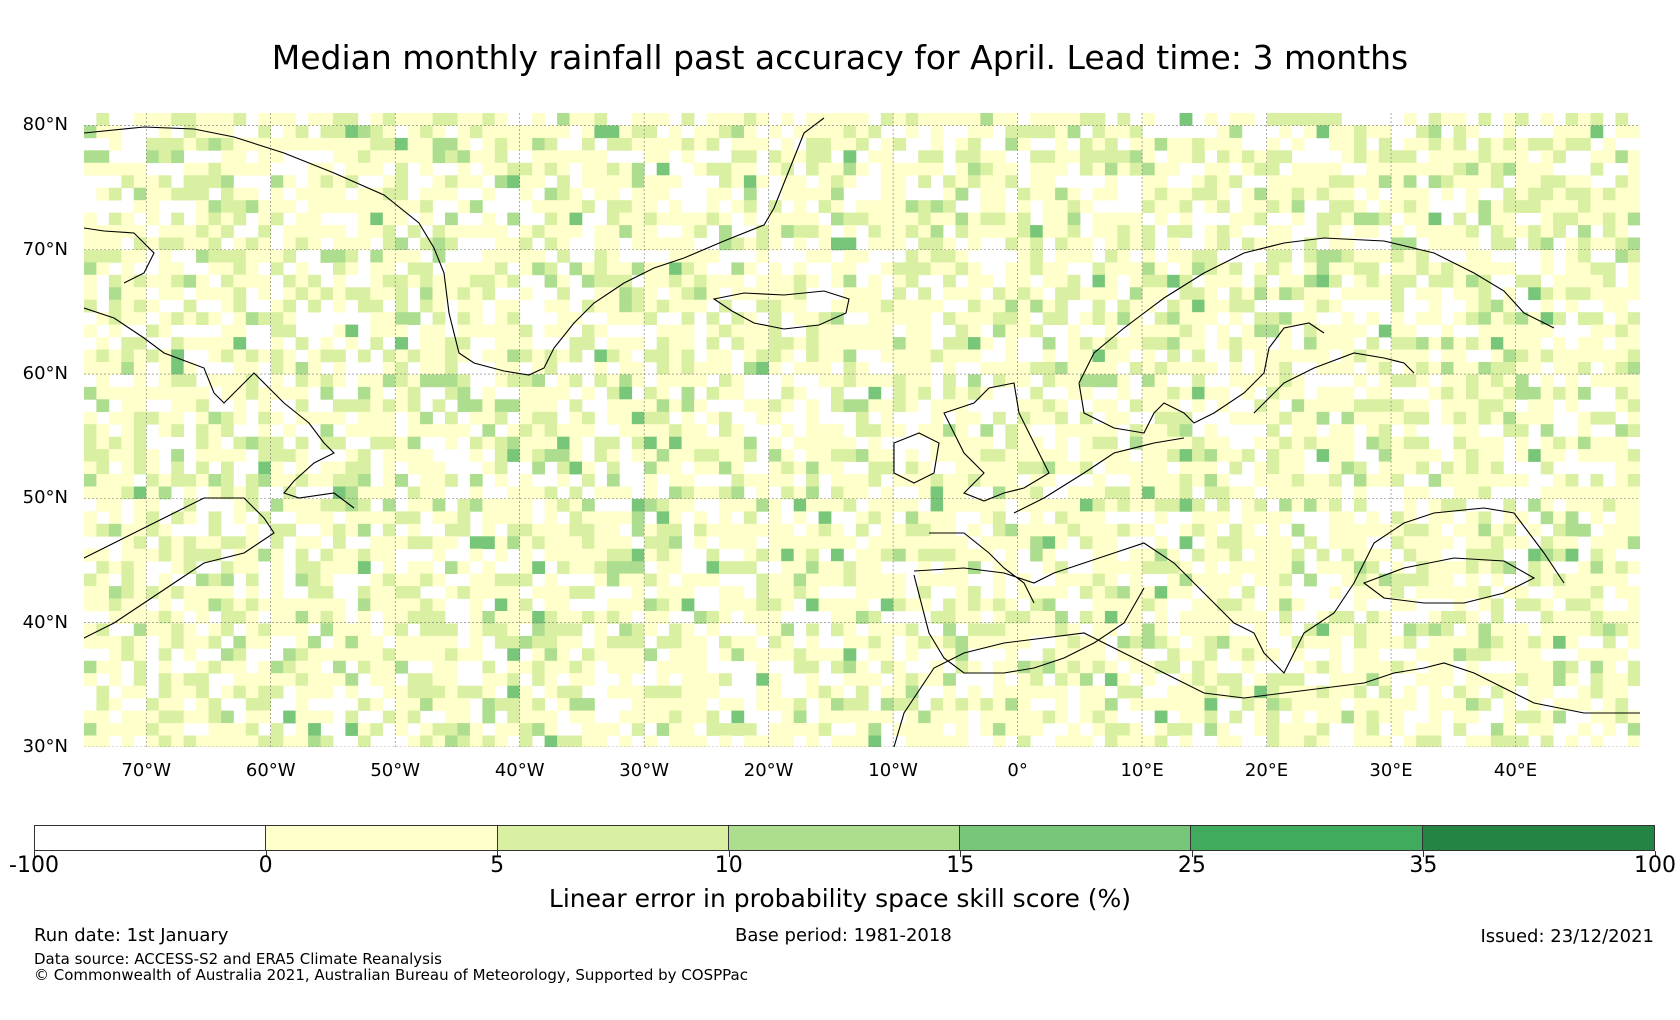 Image resolution: width=1680 pixels, height=1020 pixels. I want to click on longitude-label: 70°W, so click(146, 770).